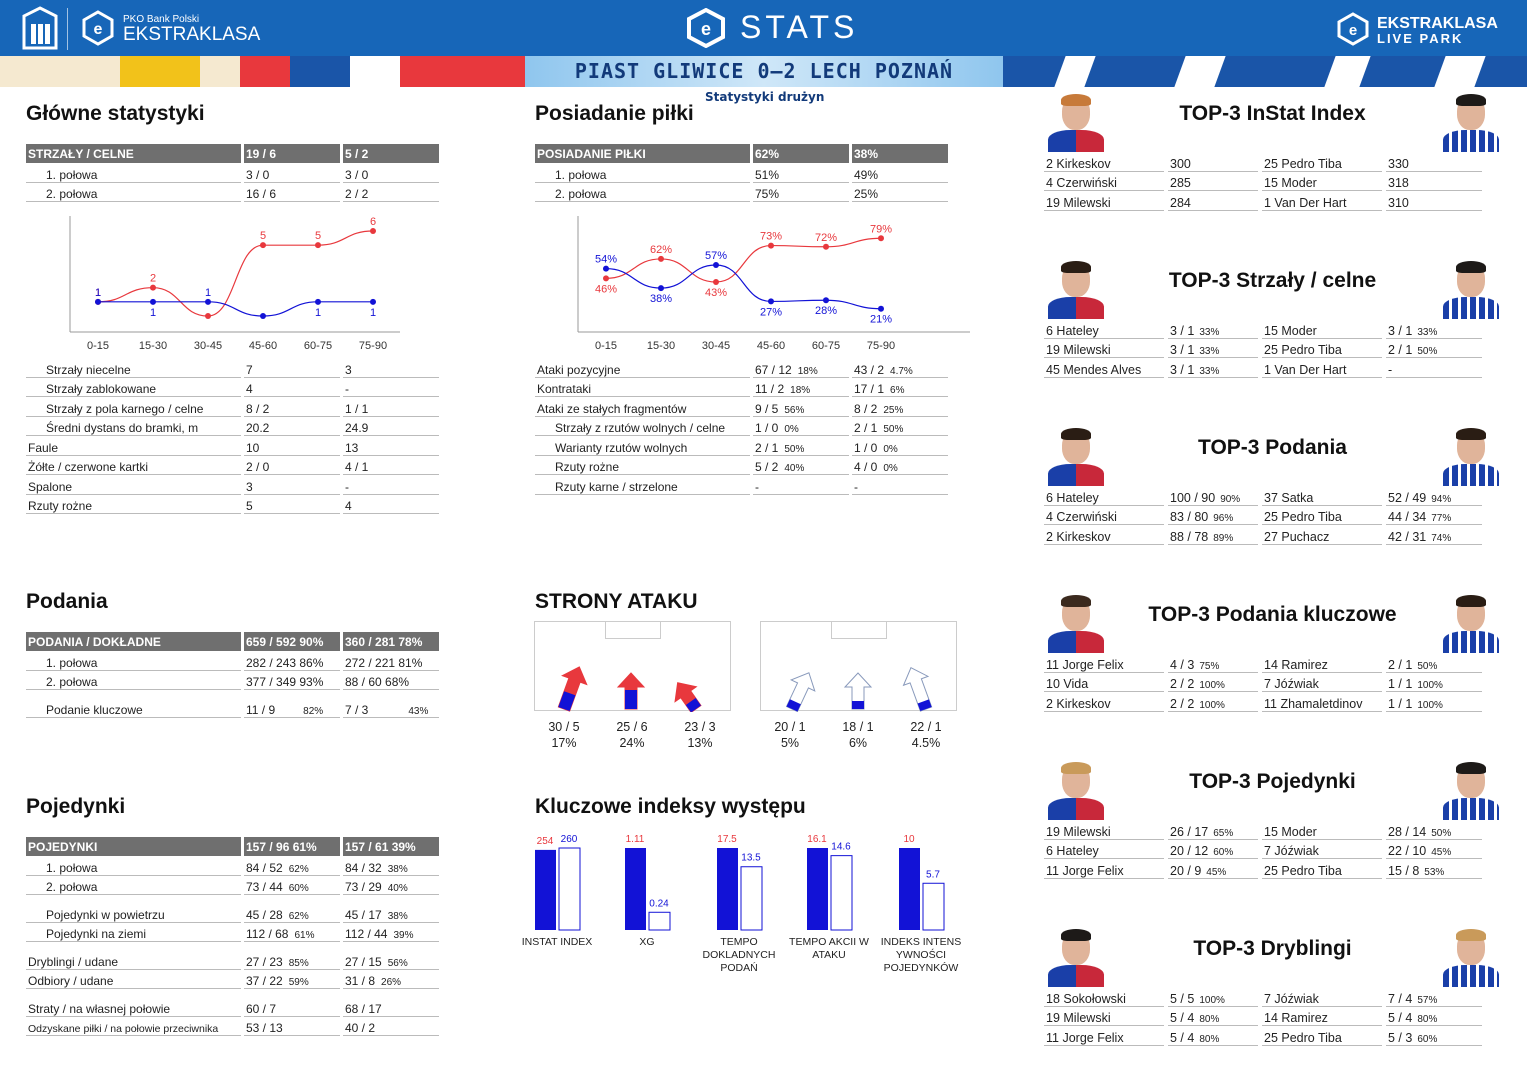 This screenshot has height=1079, width=1527. What do you see at coordinates (557, 942) in the screenshot?
I see `kpi-category-label: INSTAT INDEX` at bounding box center [557, 942].